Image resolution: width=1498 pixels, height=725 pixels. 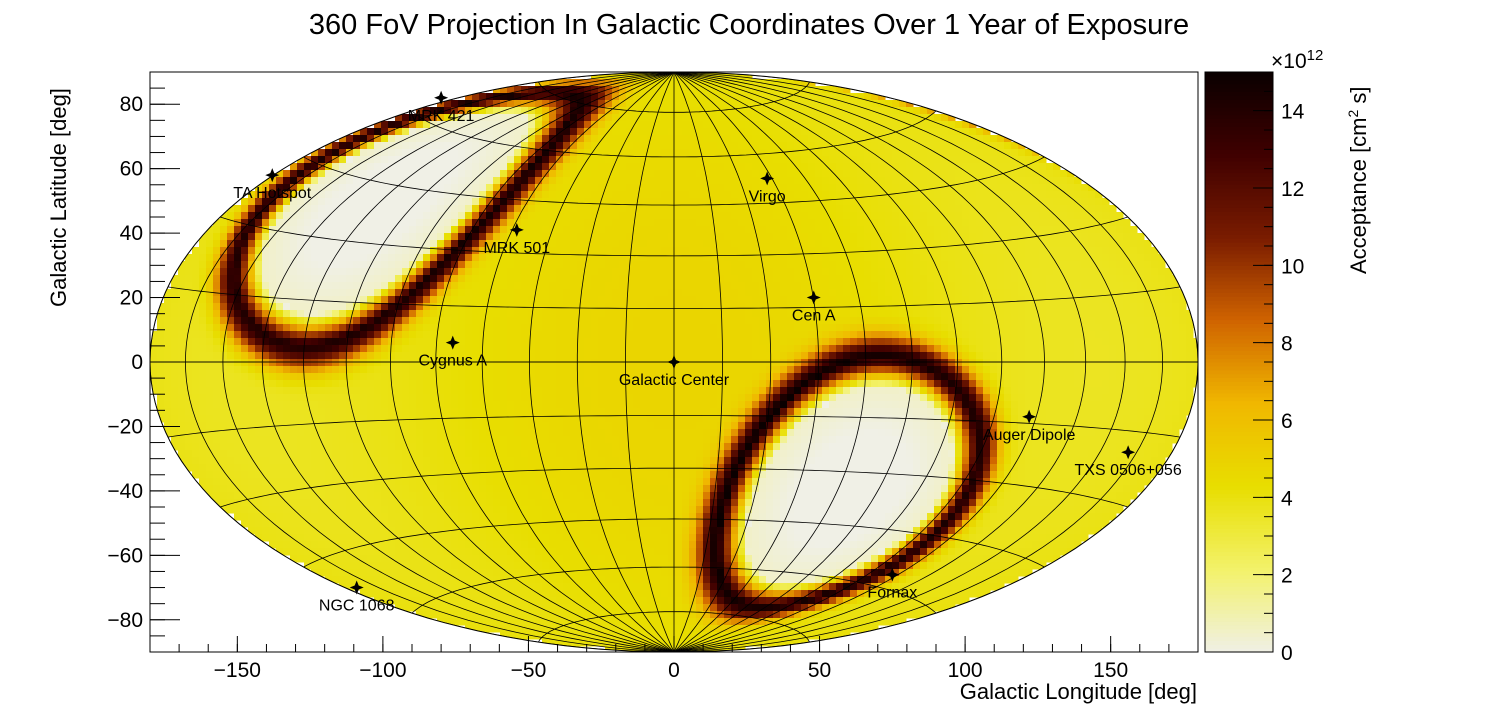 What do you see at coordinates (819, 670) in the screenshot?
I see `x-tick-label: 50` at bounding box center [819, 670].